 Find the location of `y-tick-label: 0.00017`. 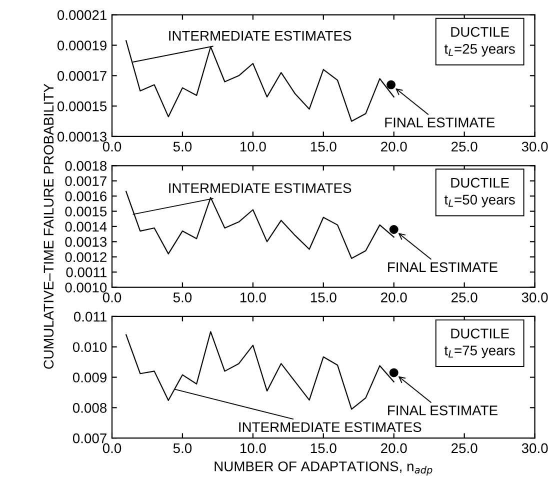

y-tick-label: 0.00017 is located at coordinates (81, 75).